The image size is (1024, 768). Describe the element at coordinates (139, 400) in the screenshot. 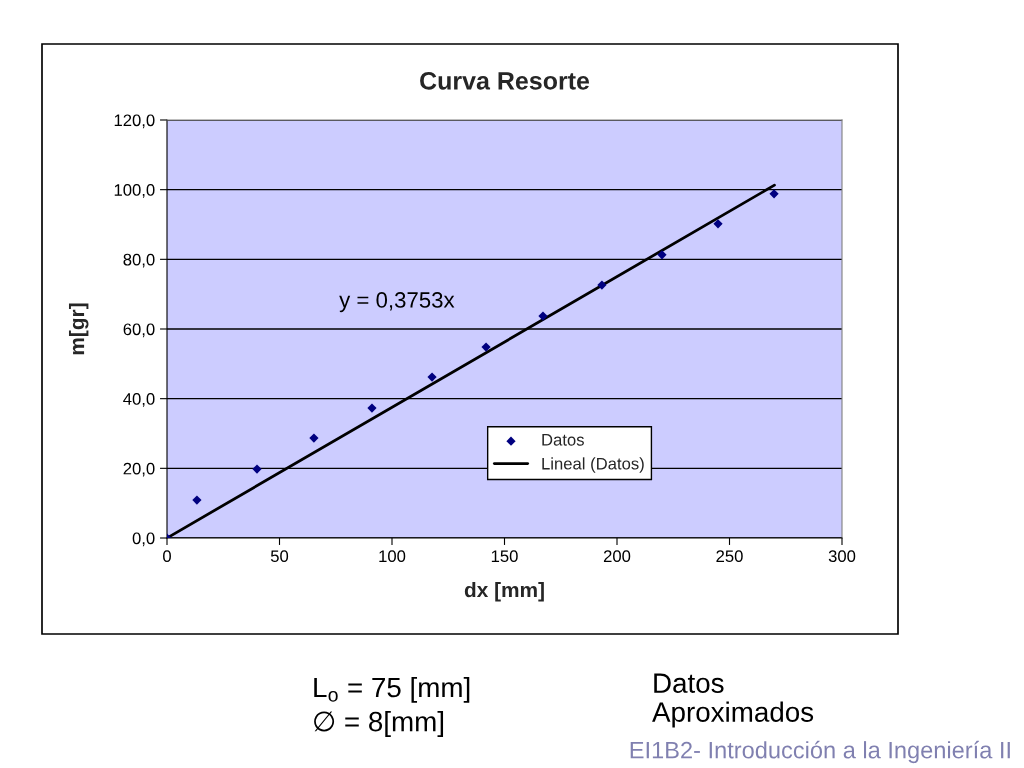

I see `y-tick-label: 40,0` at that location.